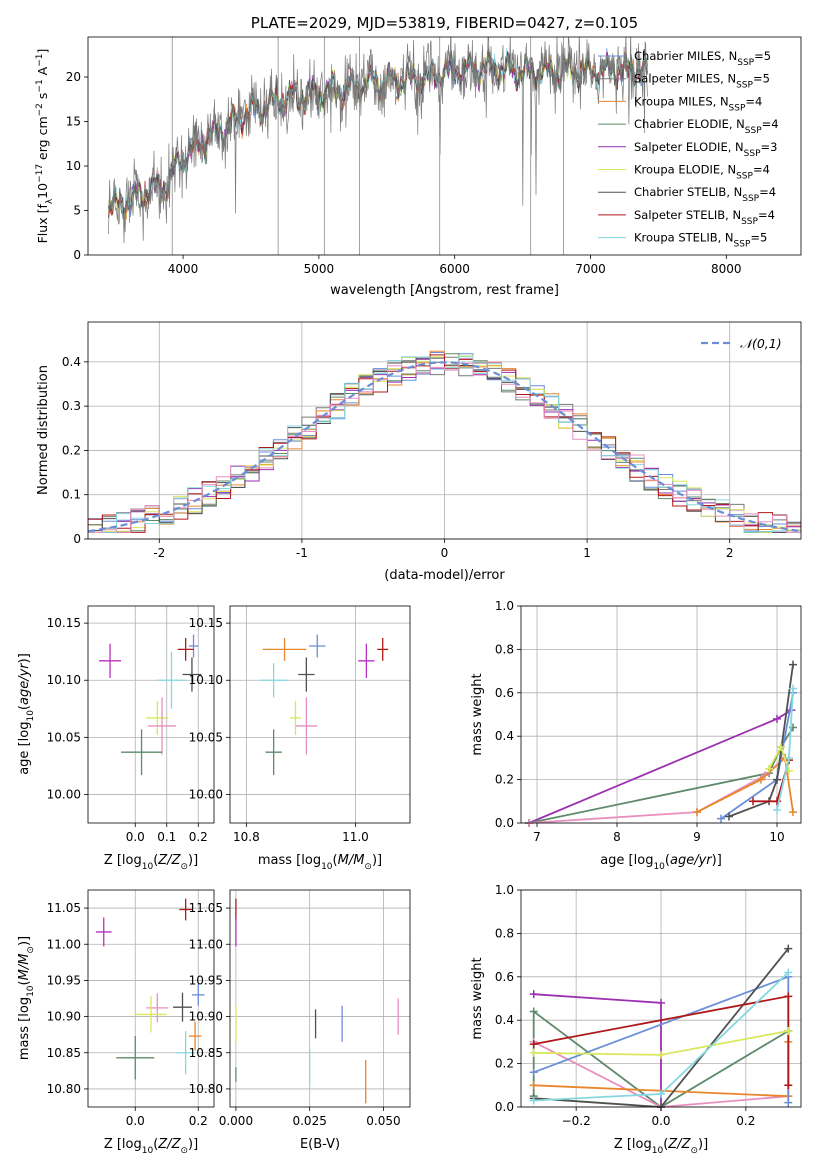 The image size is (819, 1170). I want to click on age_vs_mass-axes: 10.8 11.0 10.00 10.05 10.10 10.15, so click(299, 725).